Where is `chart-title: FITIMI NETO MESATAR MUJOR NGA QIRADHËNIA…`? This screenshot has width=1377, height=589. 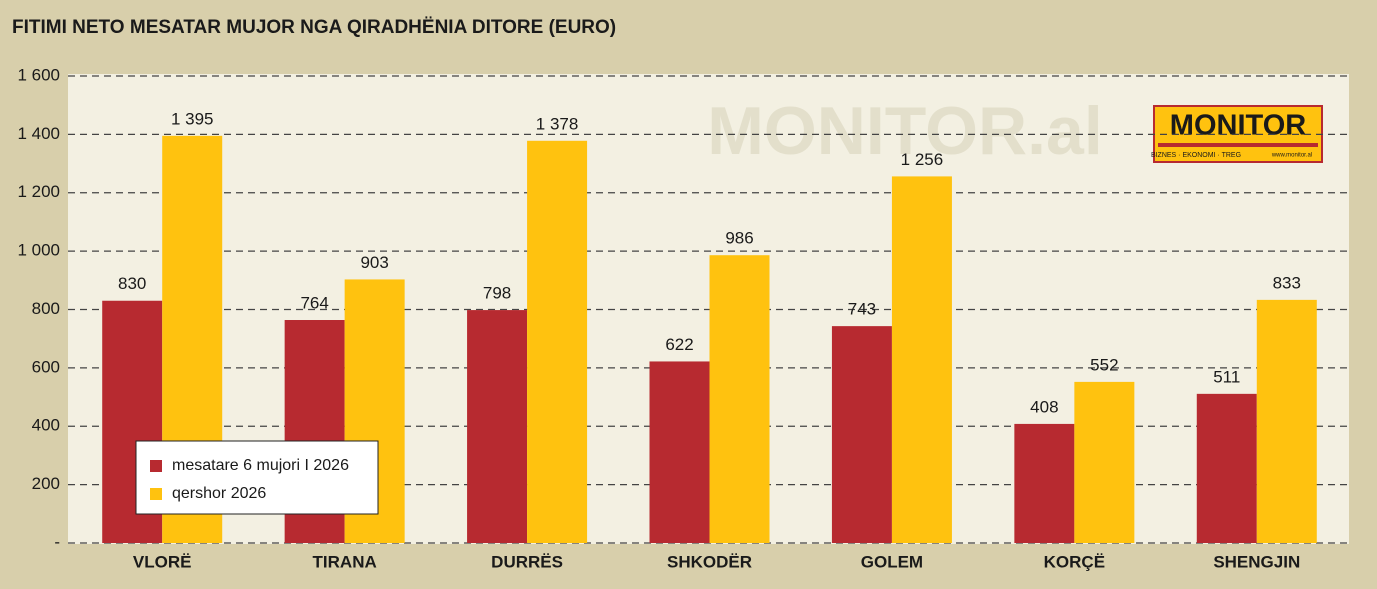
chart-title: FITIMI NETO MESATAR MUJOR NGA QIRADHËNIA… is located at coordinates (314, 27).